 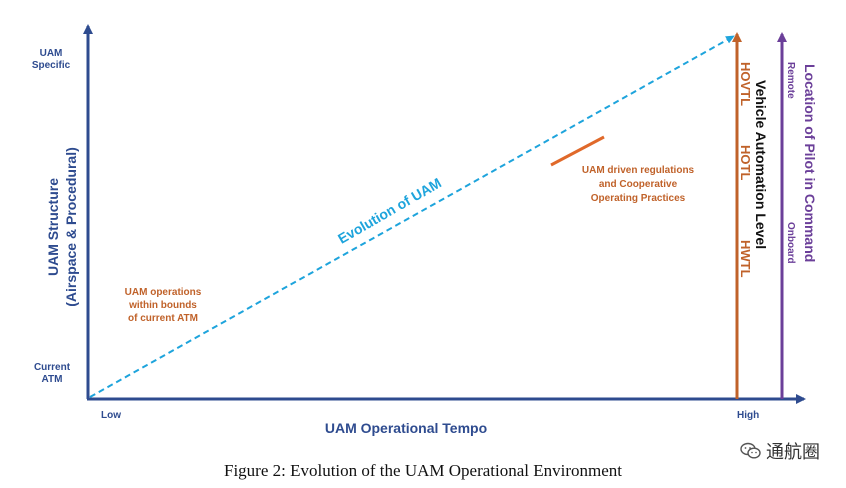 What do you see at coordinates (638, 184) in the screenshot?
I see `right-annotation-line2: and Cooperative` at bounding box center [638, 184].